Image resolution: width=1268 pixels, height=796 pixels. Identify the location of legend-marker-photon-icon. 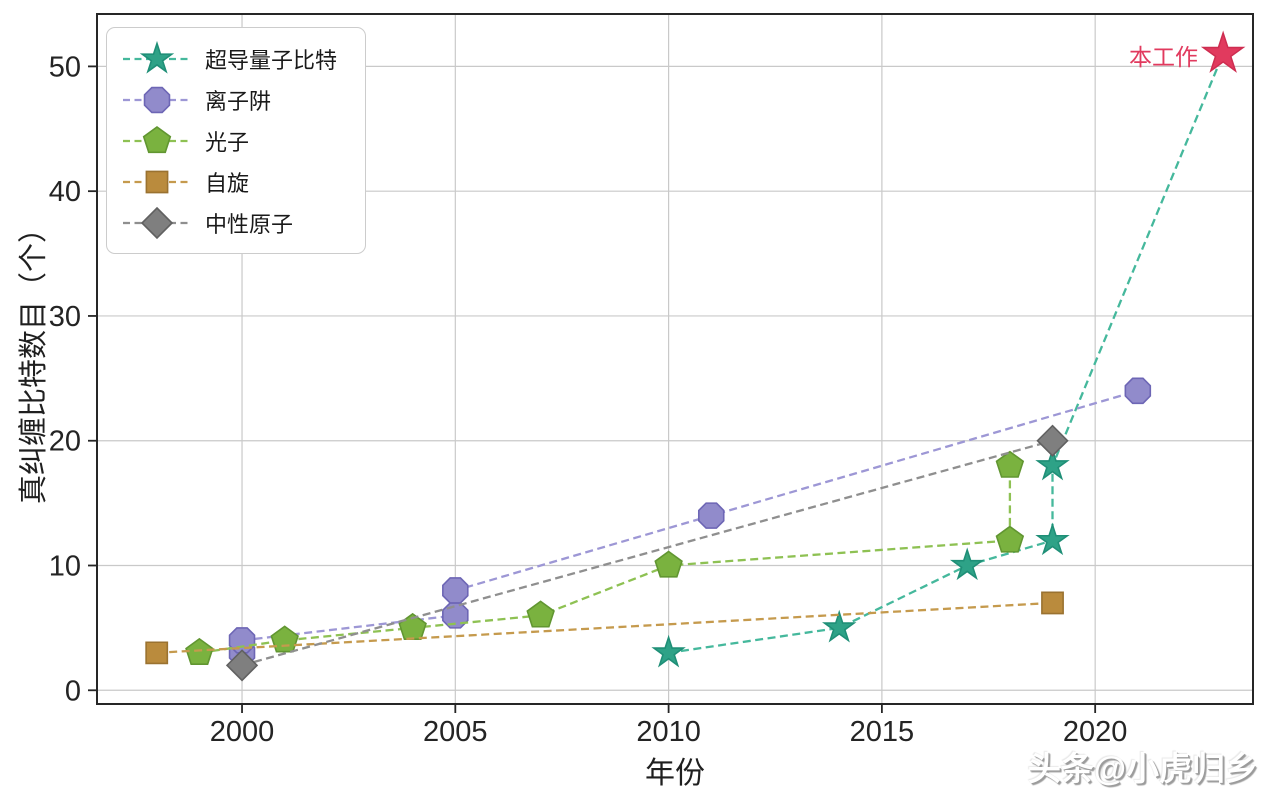
(157, 139).